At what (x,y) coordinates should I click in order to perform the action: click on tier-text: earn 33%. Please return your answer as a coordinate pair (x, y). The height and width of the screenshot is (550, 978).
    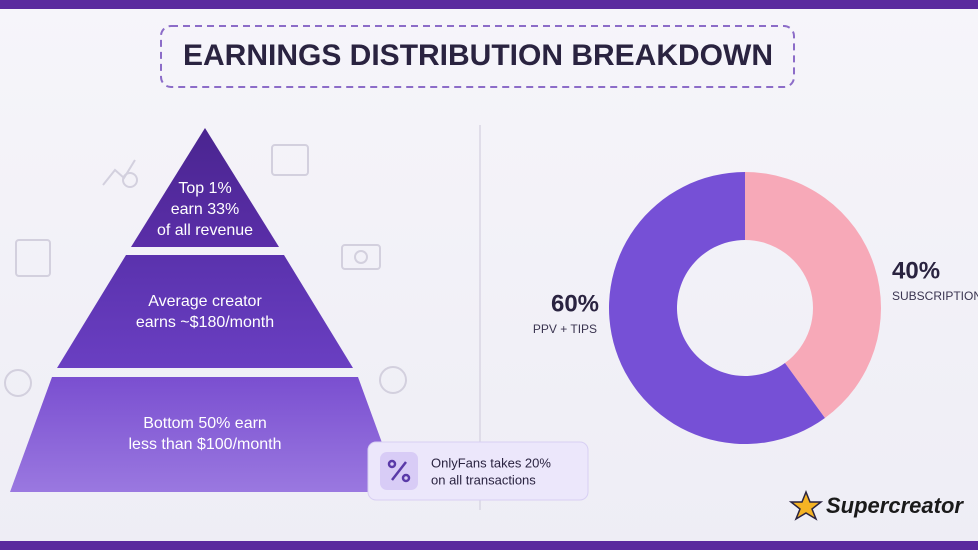
    Looking at the image, I should click on (205, 209).